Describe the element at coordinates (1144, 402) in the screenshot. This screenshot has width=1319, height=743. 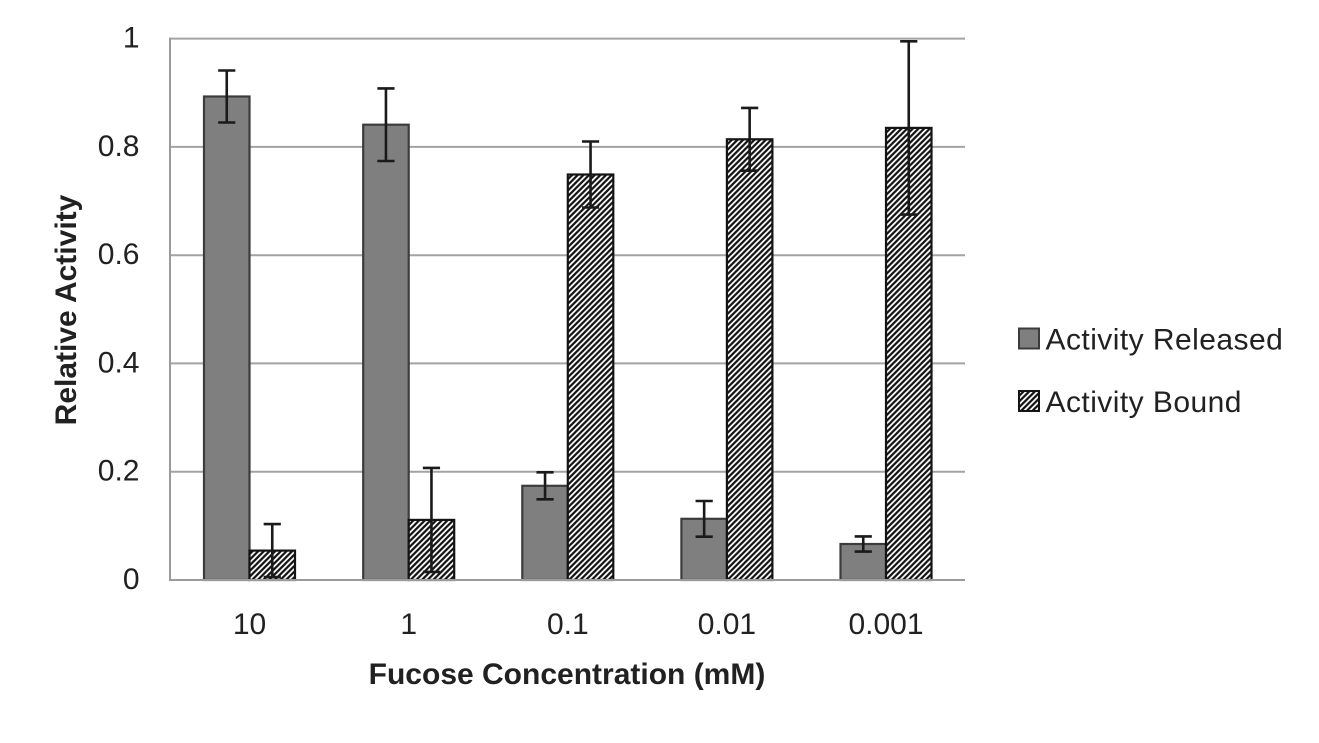
I see `svg-text: Activity Bound` at that location.